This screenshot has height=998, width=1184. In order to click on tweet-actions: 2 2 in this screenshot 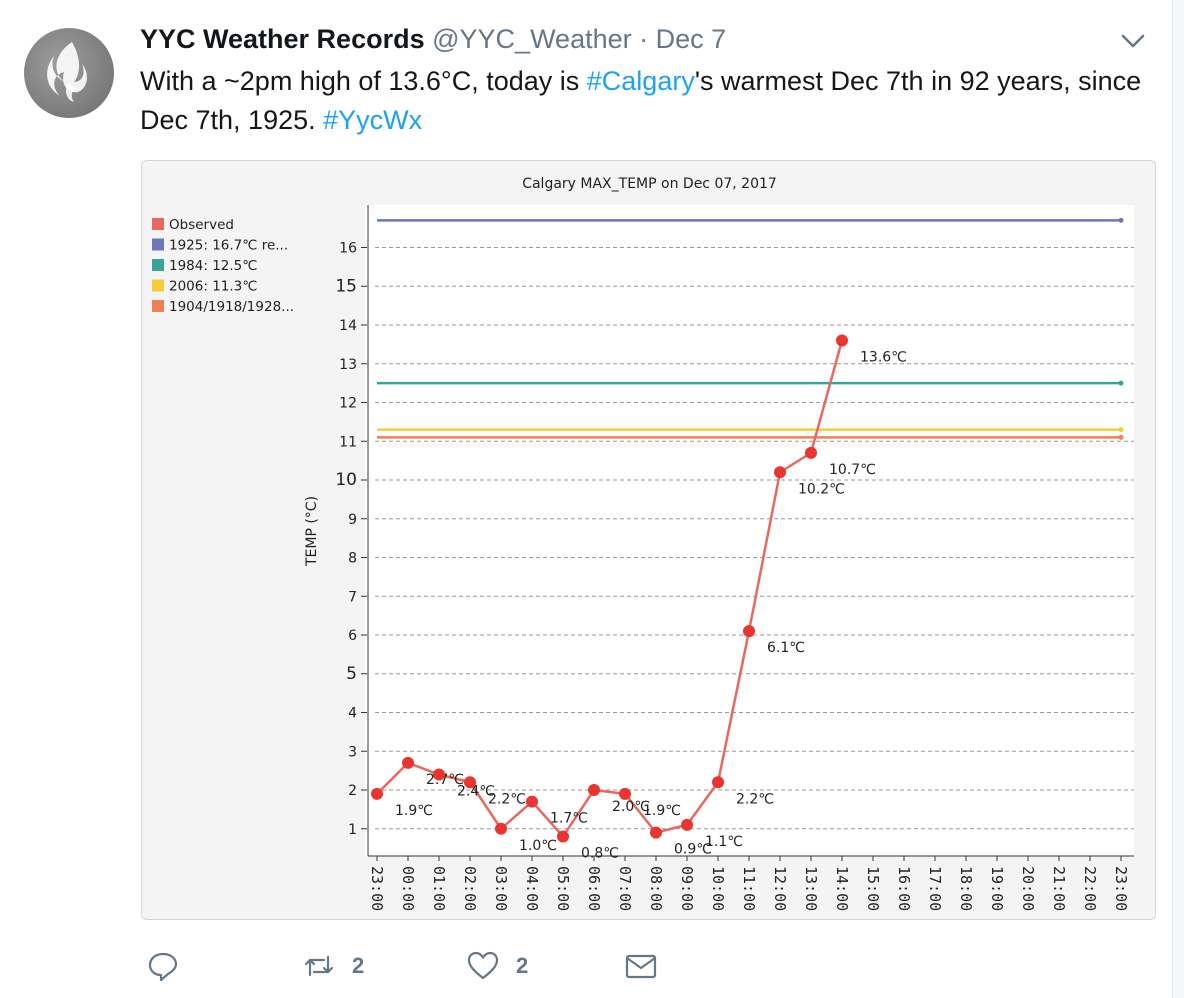, I will do `click(592, 966)`.